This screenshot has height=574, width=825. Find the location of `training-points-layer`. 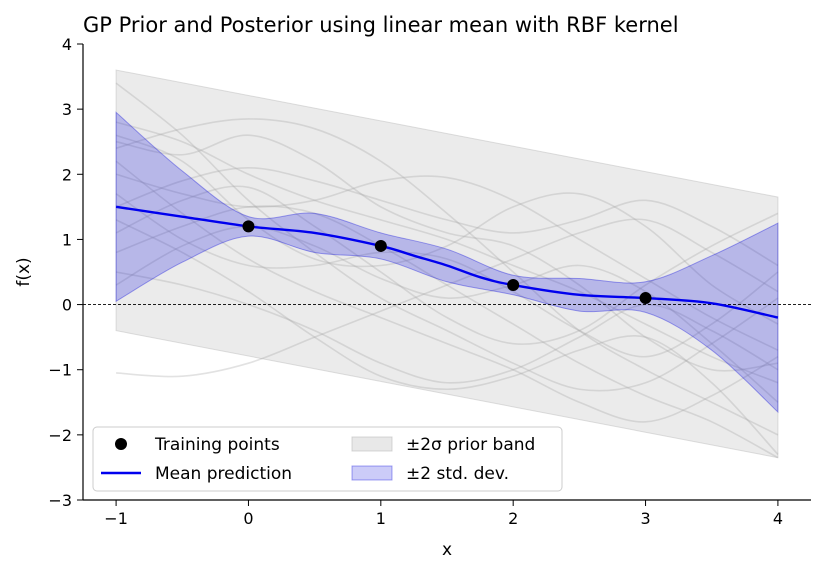

training-points-layer is located at coordinates (447, 262).